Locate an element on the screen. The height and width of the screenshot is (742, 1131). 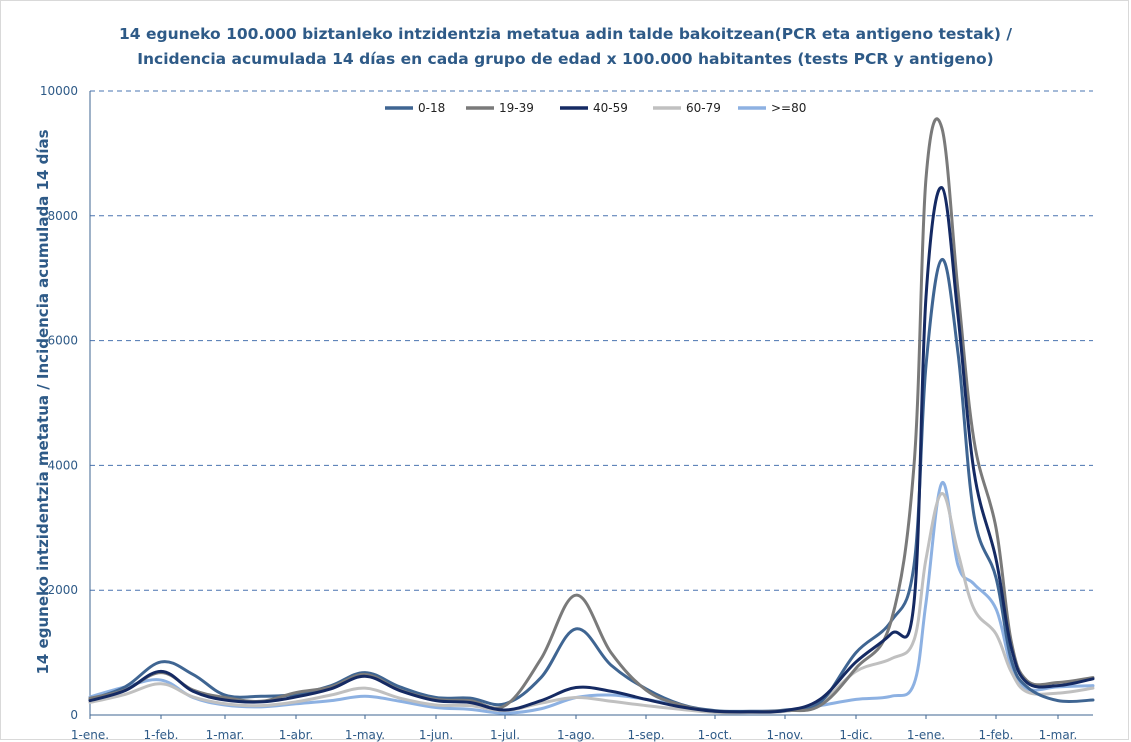
x-tick-label: 1-jul. is located at coordinates (505, 735).